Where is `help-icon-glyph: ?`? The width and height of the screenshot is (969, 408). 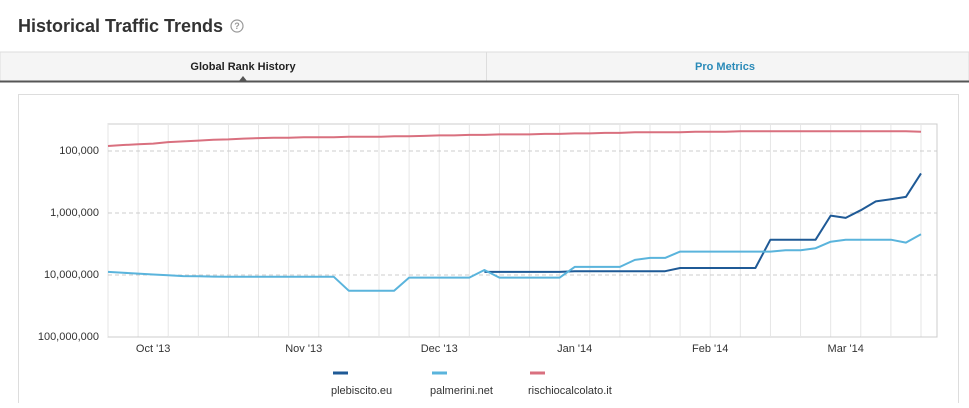 help-icon-glyph: ? is located at coordinates (237, 26).